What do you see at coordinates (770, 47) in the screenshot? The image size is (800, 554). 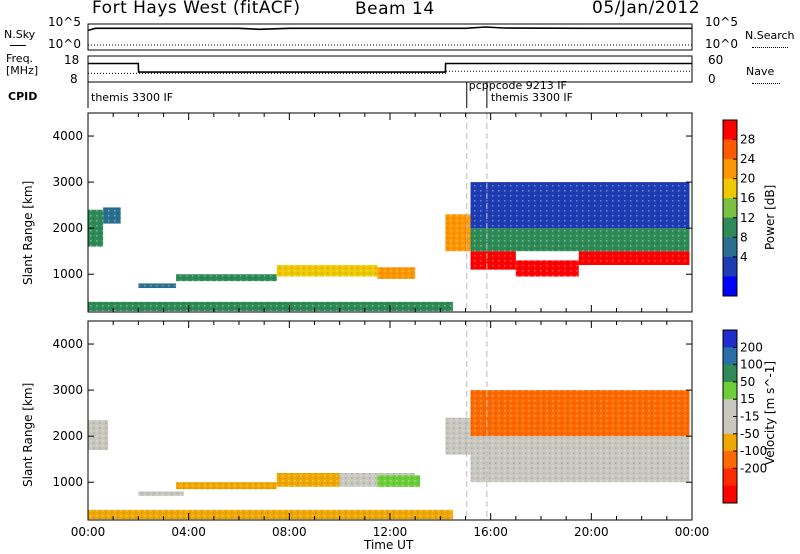 I see `nsearch-legend-line` at bounding box center [770, 47].